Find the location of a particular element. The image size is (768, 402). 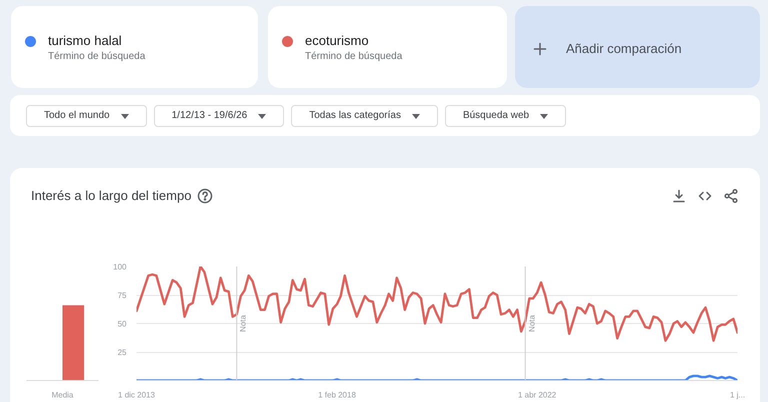

x-tick-label: 1 dic 2013 is located at coordinates (137, 395).